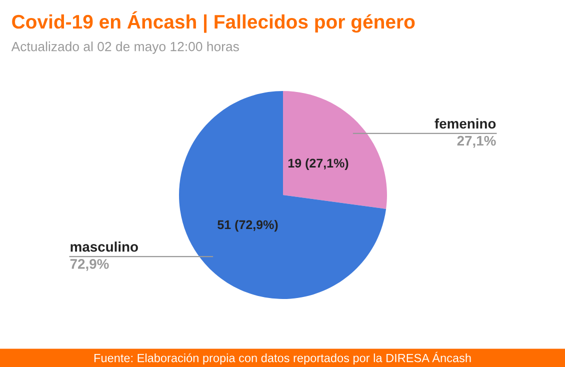 This screenshot has width=565, height=367. I want to click on chart-title: Covid-19 en Áncash | Fallecidos por género, so click(213, 22).